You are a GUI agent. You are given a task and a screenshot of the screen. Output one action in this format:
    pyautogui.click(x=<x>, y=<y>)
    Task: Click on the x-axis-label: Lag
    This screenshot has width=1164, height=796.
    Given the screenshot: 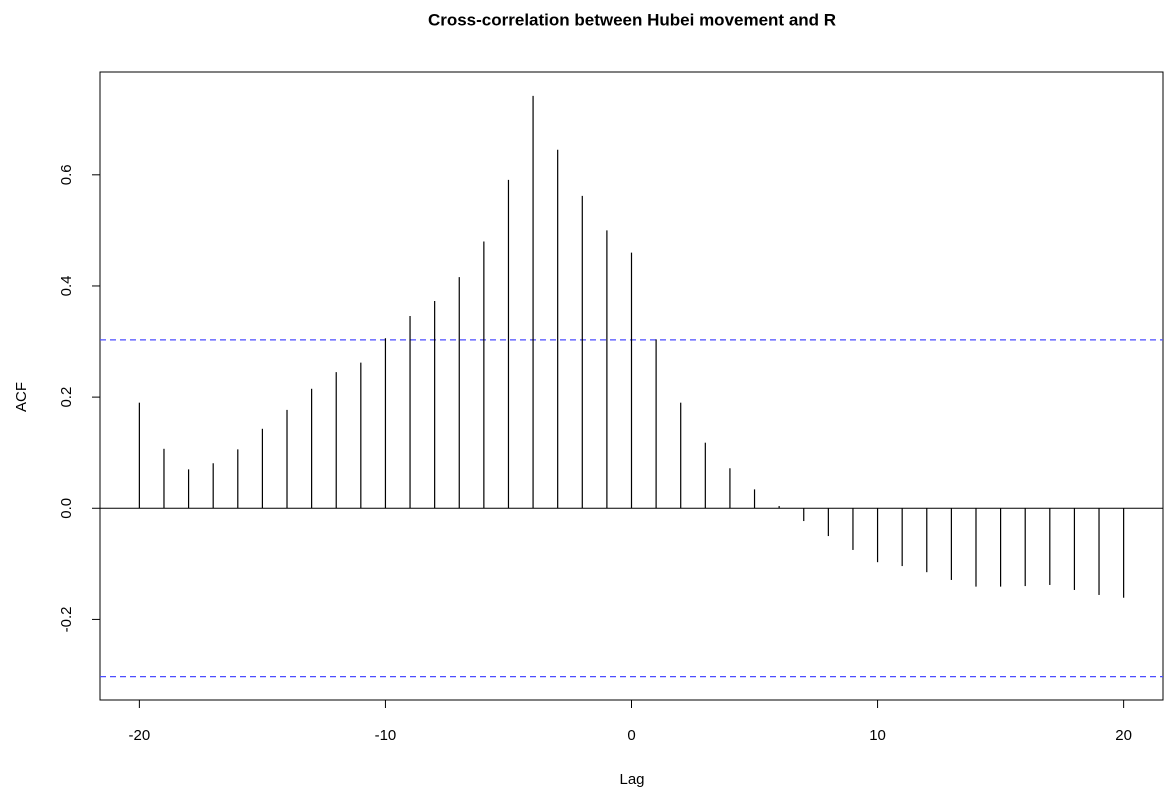 What is the action you would take?
    pyautogui.click(x=631, y=779)
    